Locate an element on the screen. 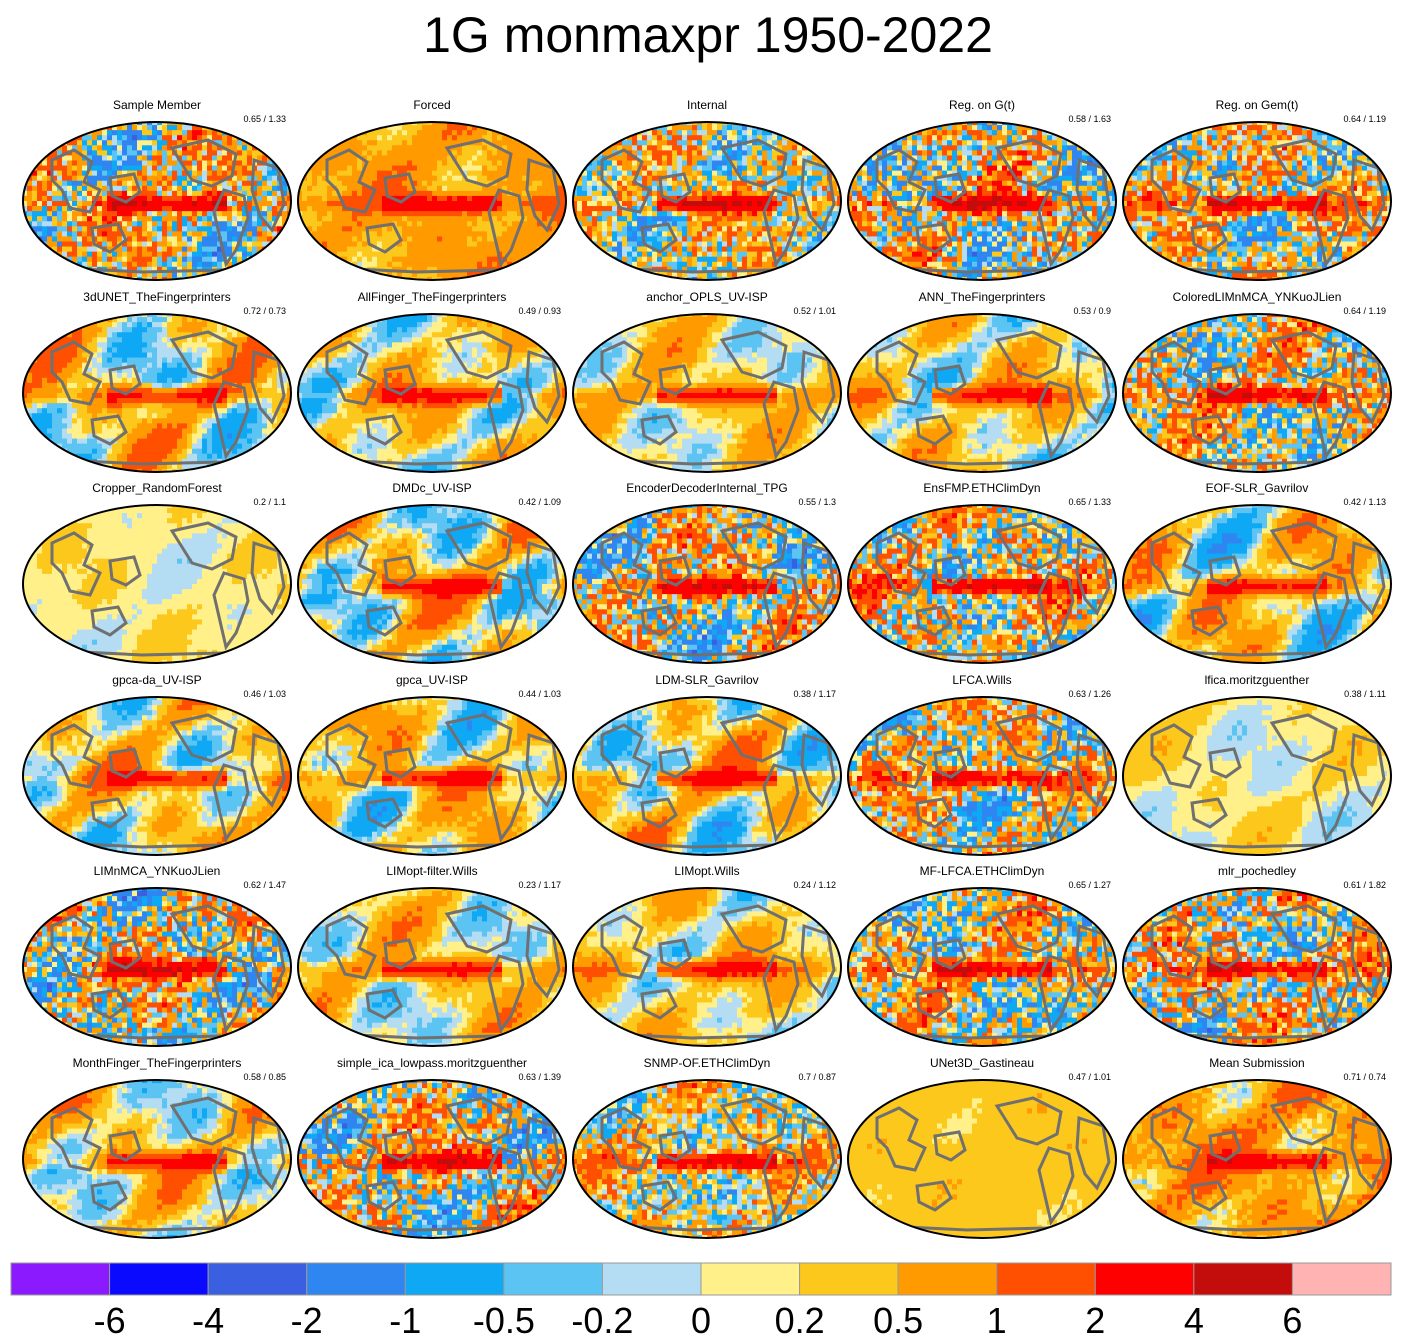 Image resolution: width=1416 pixels, height=1343 pixels. panel-title: AllFinger_TheFingerprinters is located at coordinates (432, 297).